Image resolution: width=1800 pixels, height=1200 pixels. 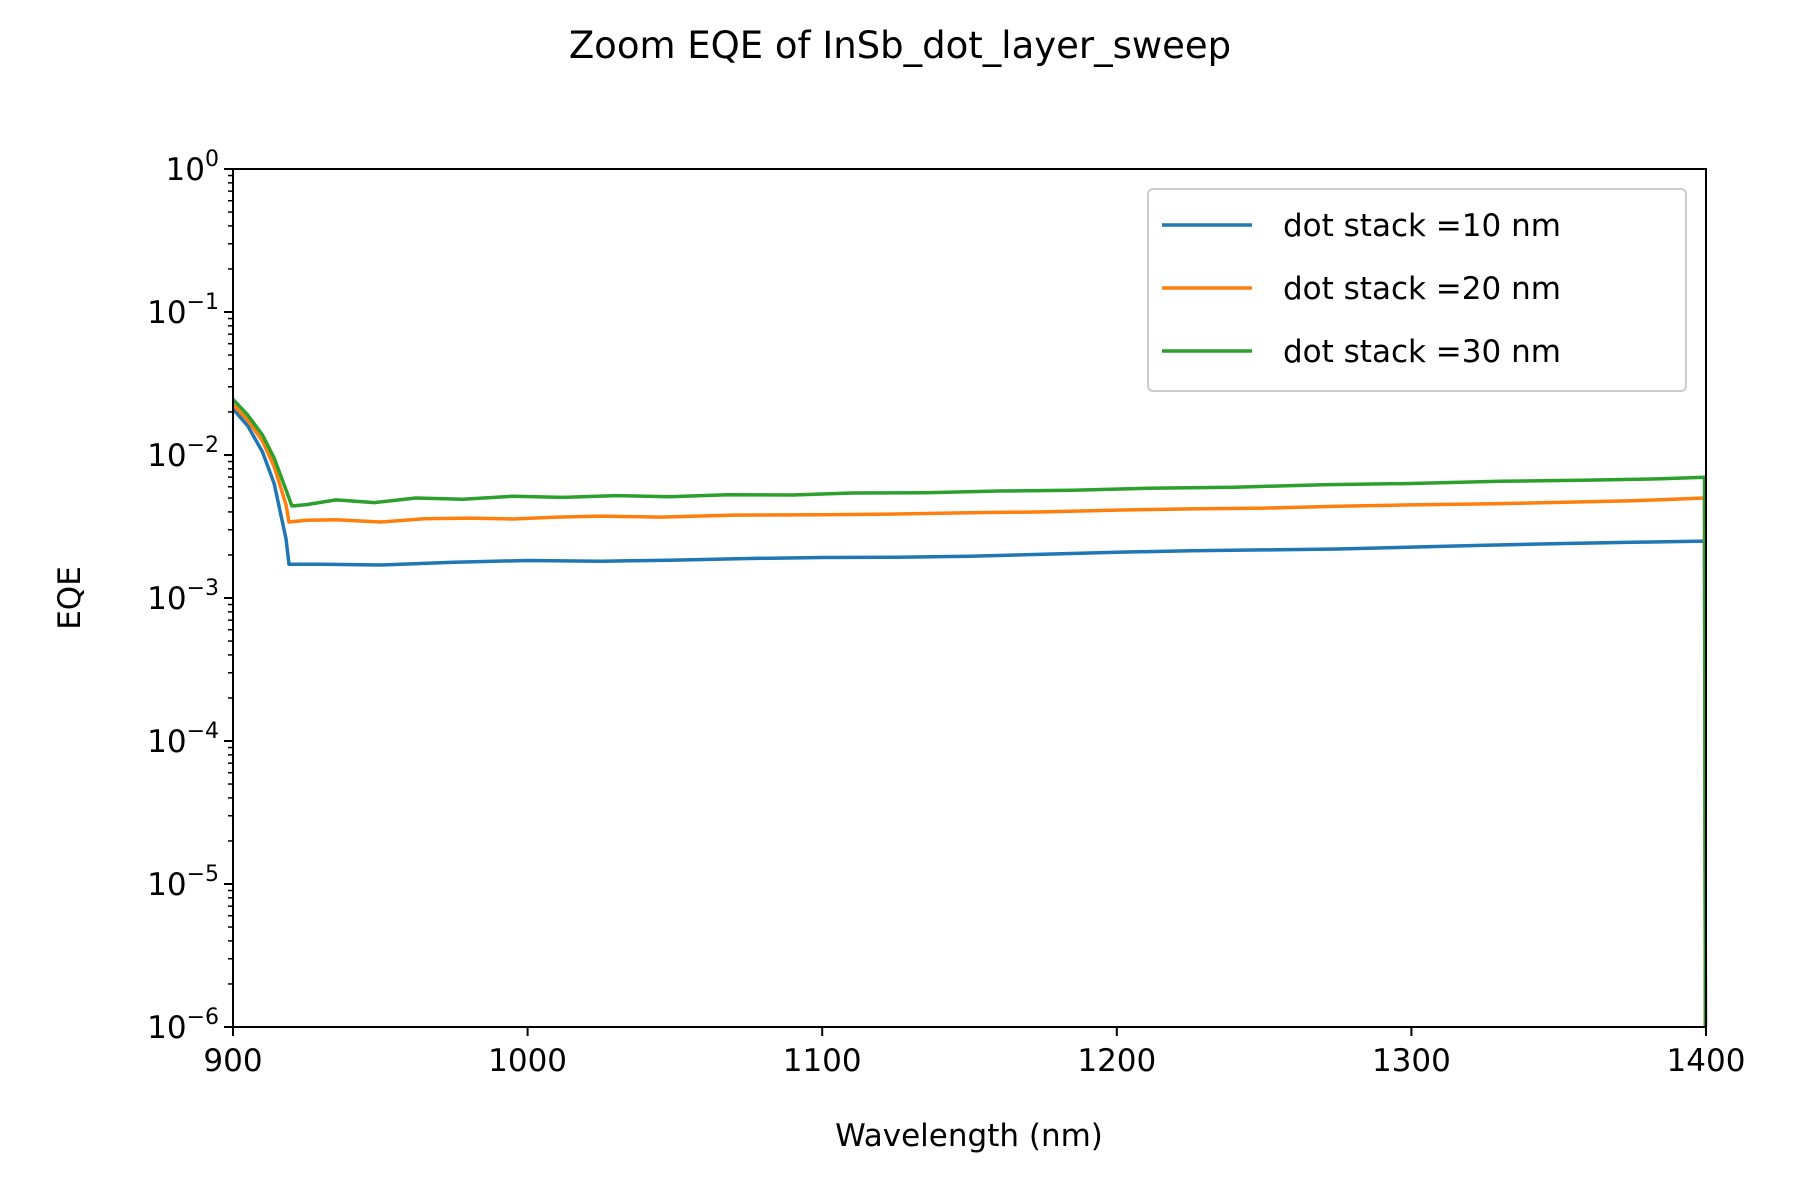 I want to click on y-axis: 10−610−510−410−310−210−1100, so click(x=190, y=596).